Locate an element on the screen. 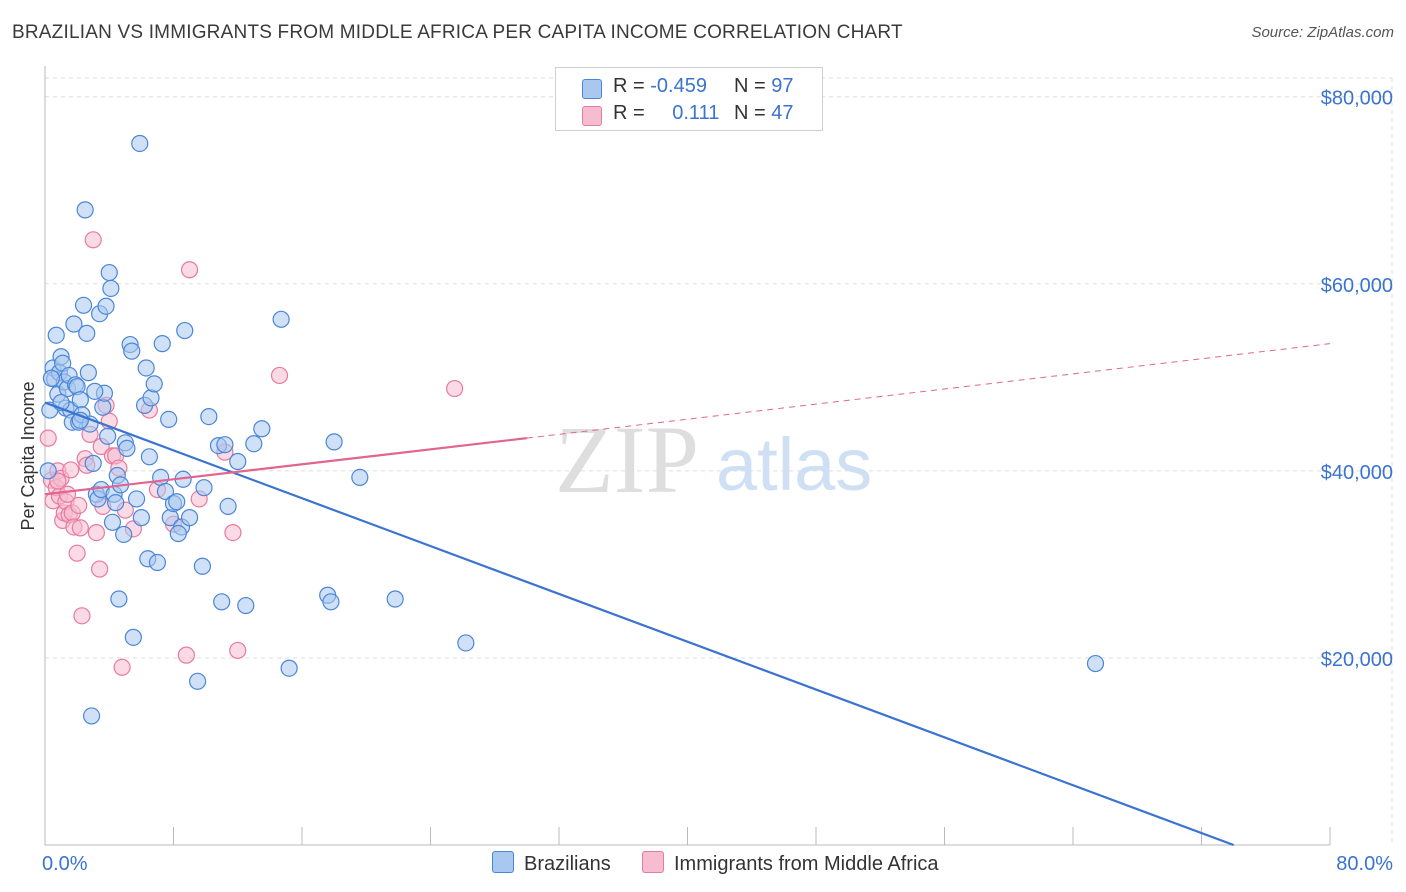  x-tick-label-max: 80.0% is located at coordinates (1364, 864).